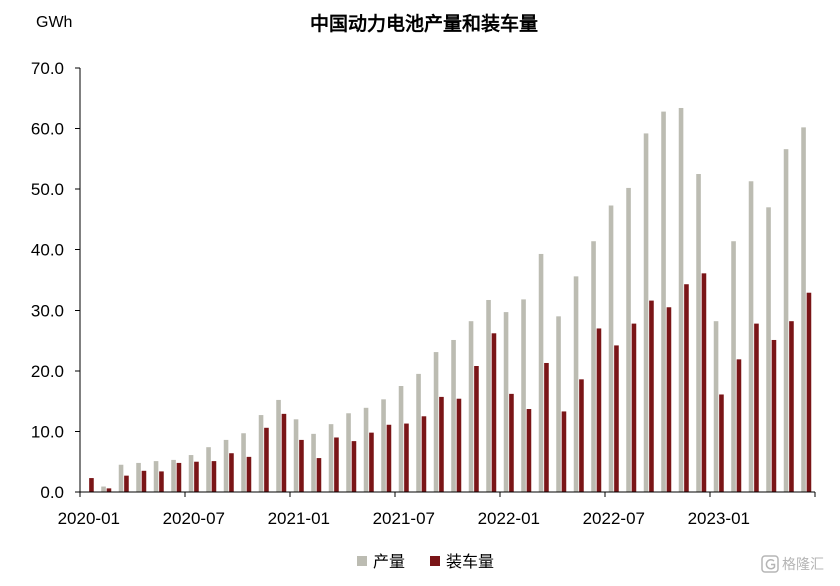 This screenshot has height=586, width=840. What do you see at coordinates (425, 562) in the screenshot?
I see `legend: 产量 装车量` at bounding box center [425, 562].